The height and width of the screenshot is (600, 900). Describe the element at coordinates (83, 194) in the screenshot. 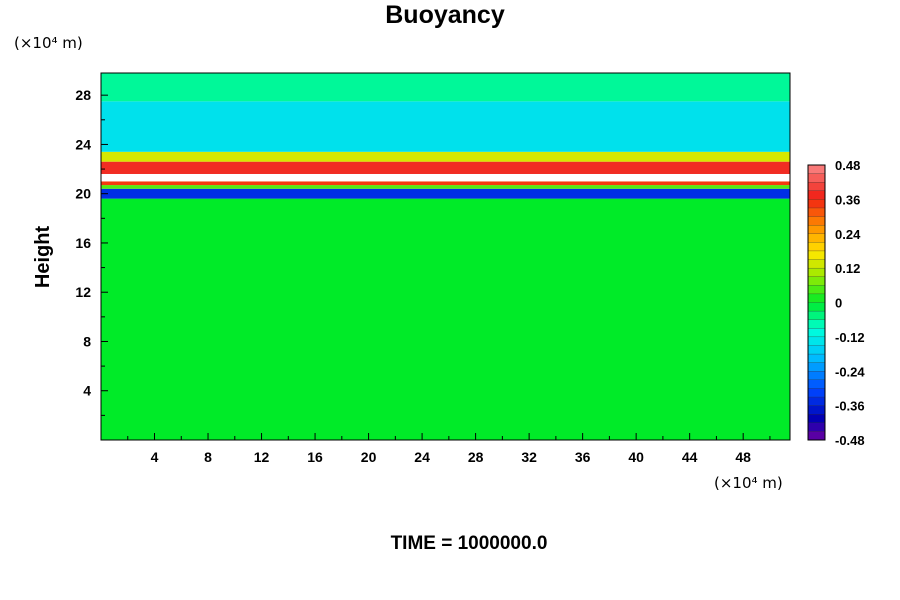

I see `y-tick-label: 20` at that location.